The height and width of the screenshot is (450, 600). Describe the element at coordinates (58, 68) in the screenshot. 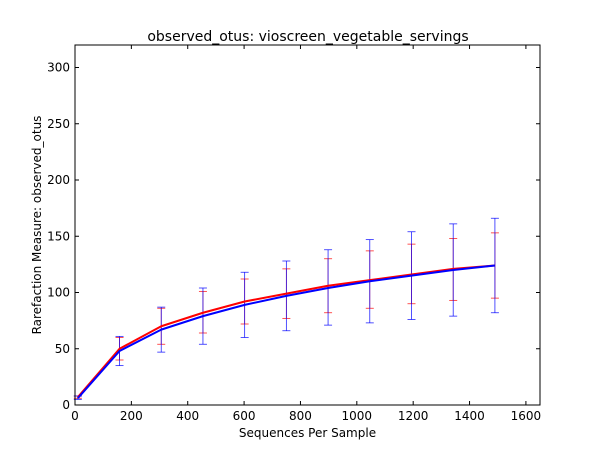

I see `y-tick-label: 300` at that location.